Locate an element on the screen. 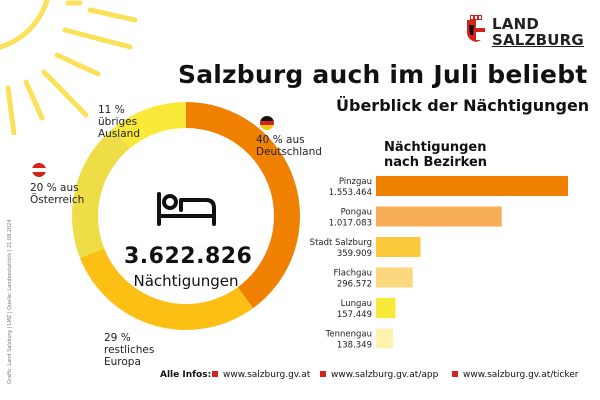 Image resolution: width=600 pixels, height=400 pixels. bar-category-label: Stadt Salzburg is located at coordinates (341, 243).